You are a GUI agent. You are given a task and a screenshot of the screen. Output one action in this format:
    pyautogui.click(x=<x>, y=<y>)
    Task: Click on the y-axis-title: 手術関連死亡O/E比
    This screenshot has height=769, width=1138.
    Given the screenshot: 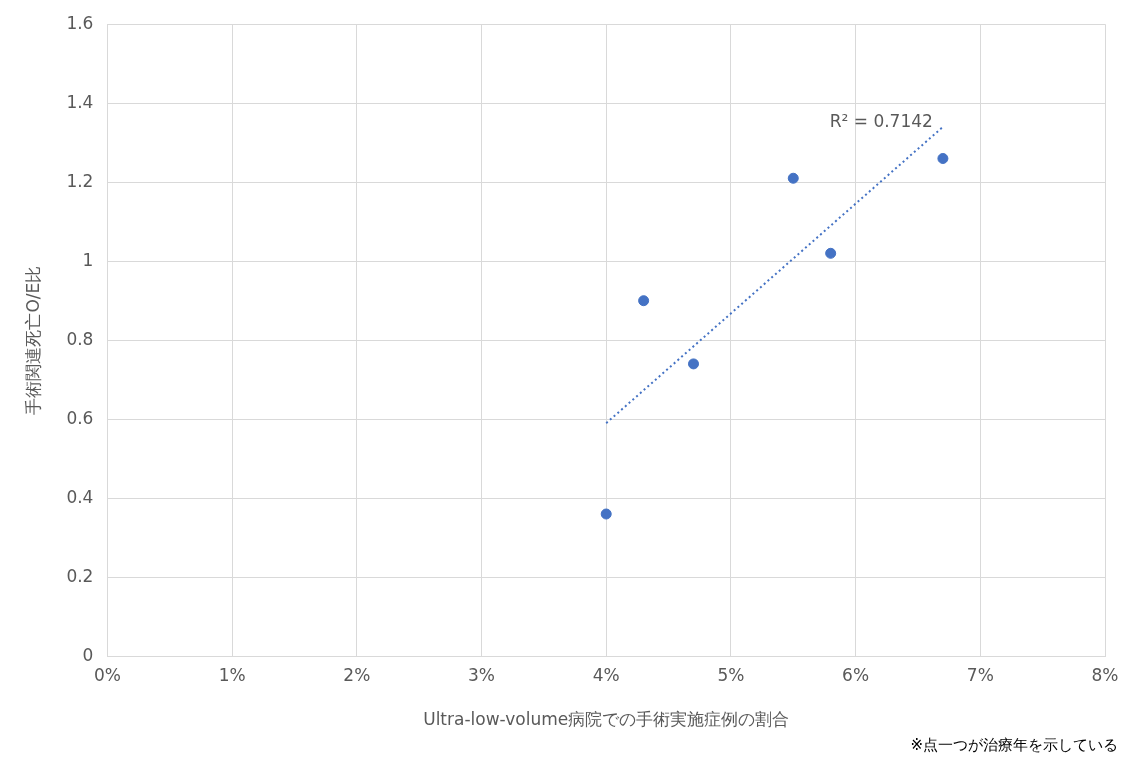 What is the action you would take?
    pyautogui.click(x=32, y=340)
    